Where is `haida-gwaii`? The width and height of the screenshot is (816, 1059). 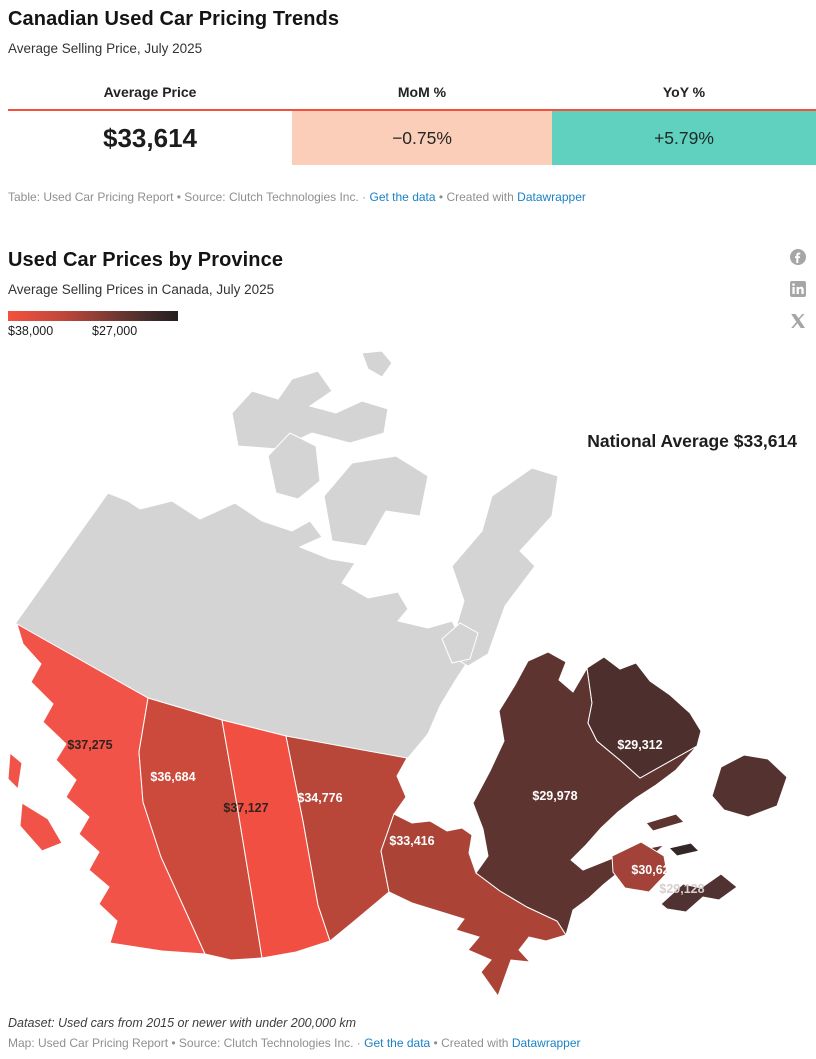
haida-gwaii is located at coordinates (15, 771).